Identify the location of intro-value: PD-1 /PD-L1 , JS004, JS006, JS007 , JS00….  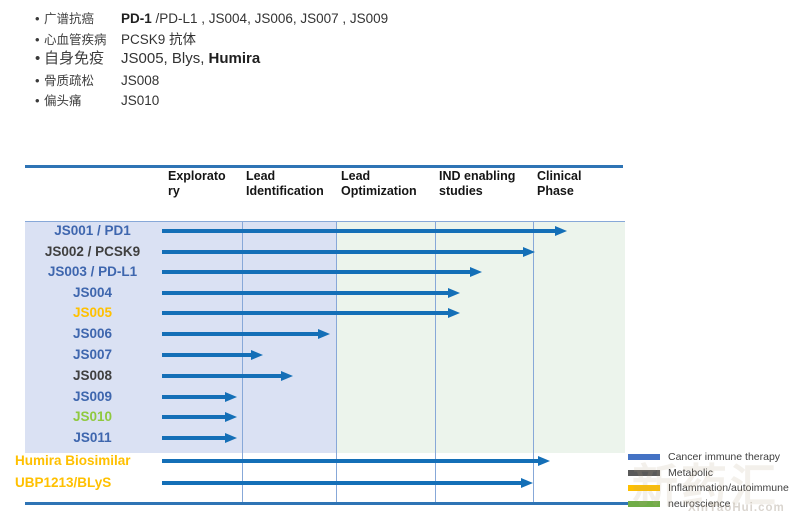
(254, 18).